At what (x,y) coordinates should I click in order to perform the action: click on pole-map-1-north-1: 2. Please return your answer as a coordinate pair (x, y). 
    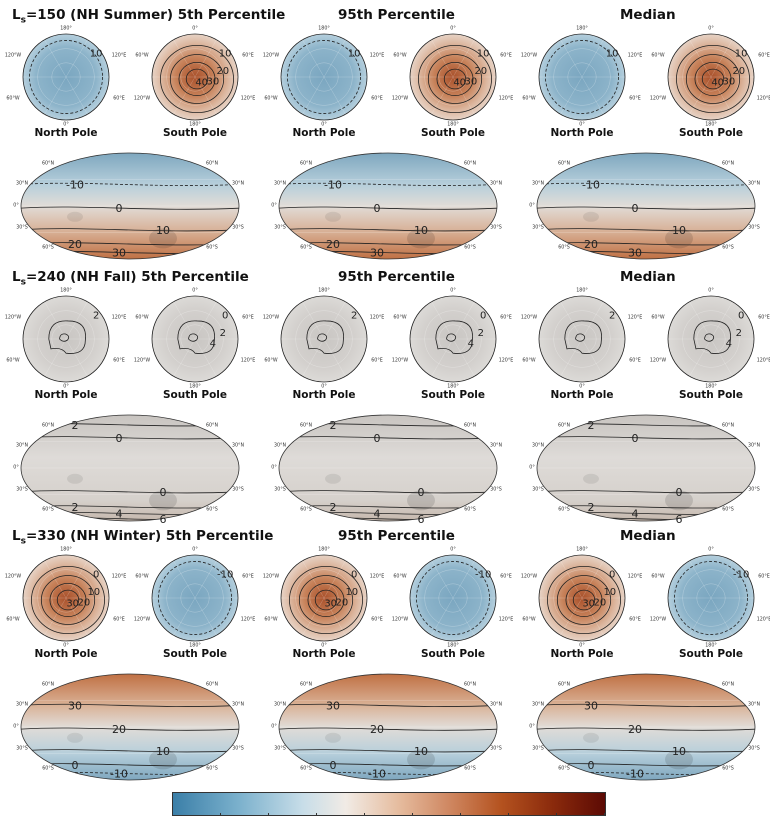
    Looking at the image, I should click on (324, 339).